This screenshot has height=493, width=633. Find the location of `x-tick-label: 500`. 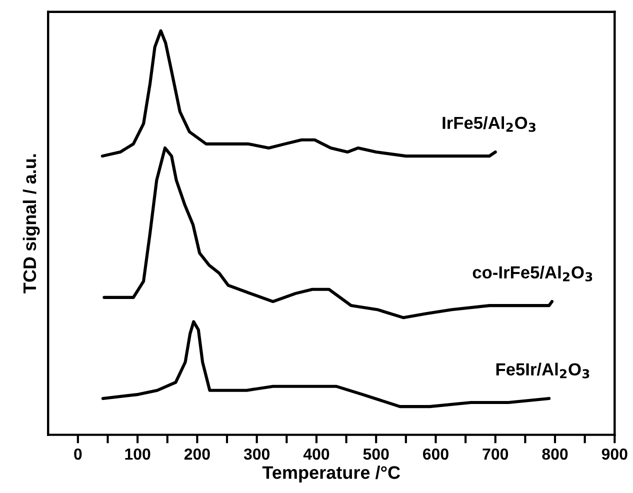

x-tick-label: 500 is located at coordinates (376, 454).